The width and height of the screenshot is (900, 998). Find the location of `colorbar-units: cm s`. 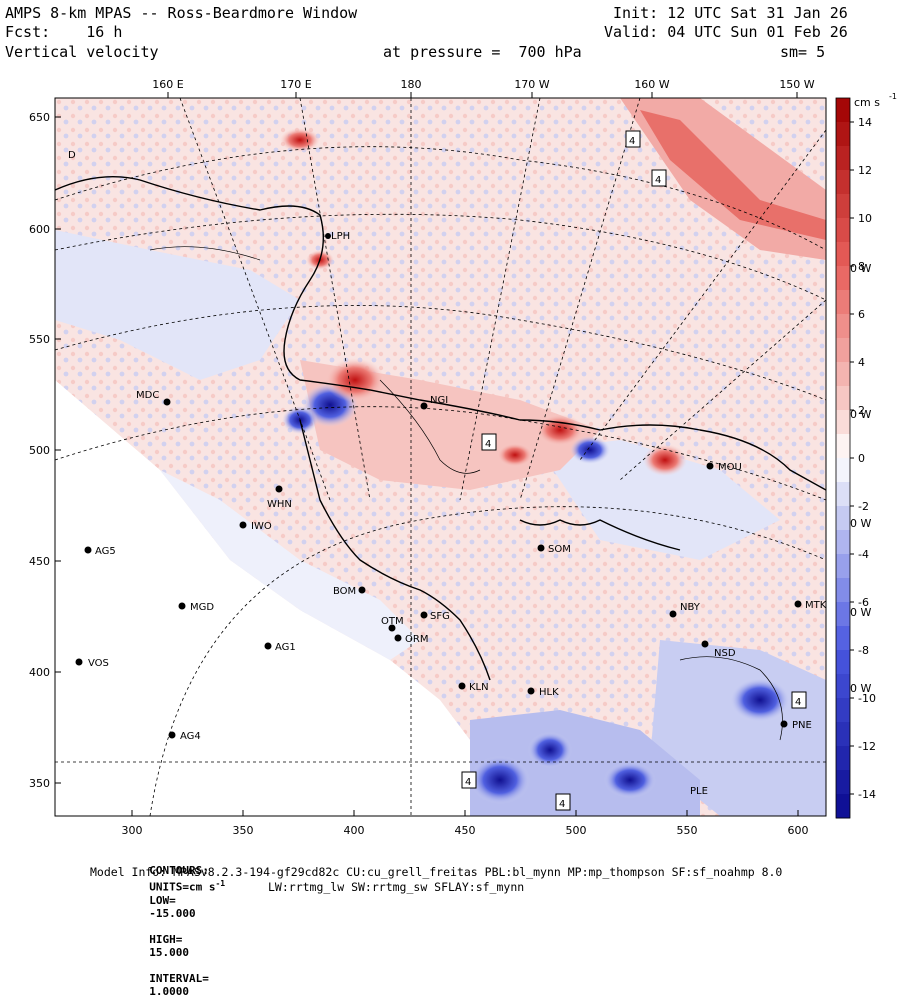

colorbar-units: cm s is located at coordinates (867, 102).